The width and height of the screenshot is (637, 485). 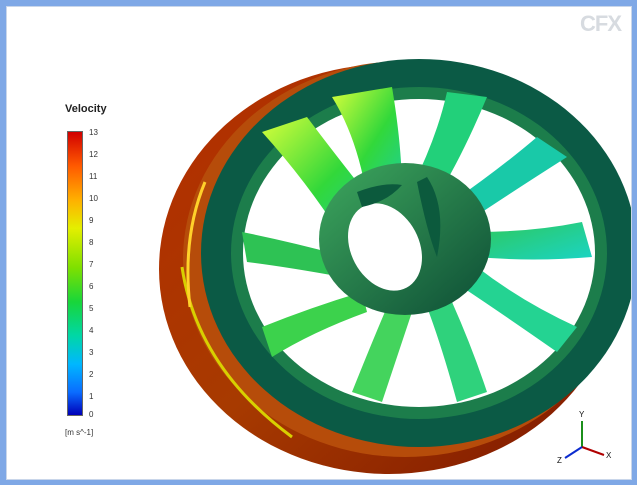 What do you see at coordinates (93, 176) in the screenshot?
I see `legend-tick: 11` at bounding box center [93, 176].